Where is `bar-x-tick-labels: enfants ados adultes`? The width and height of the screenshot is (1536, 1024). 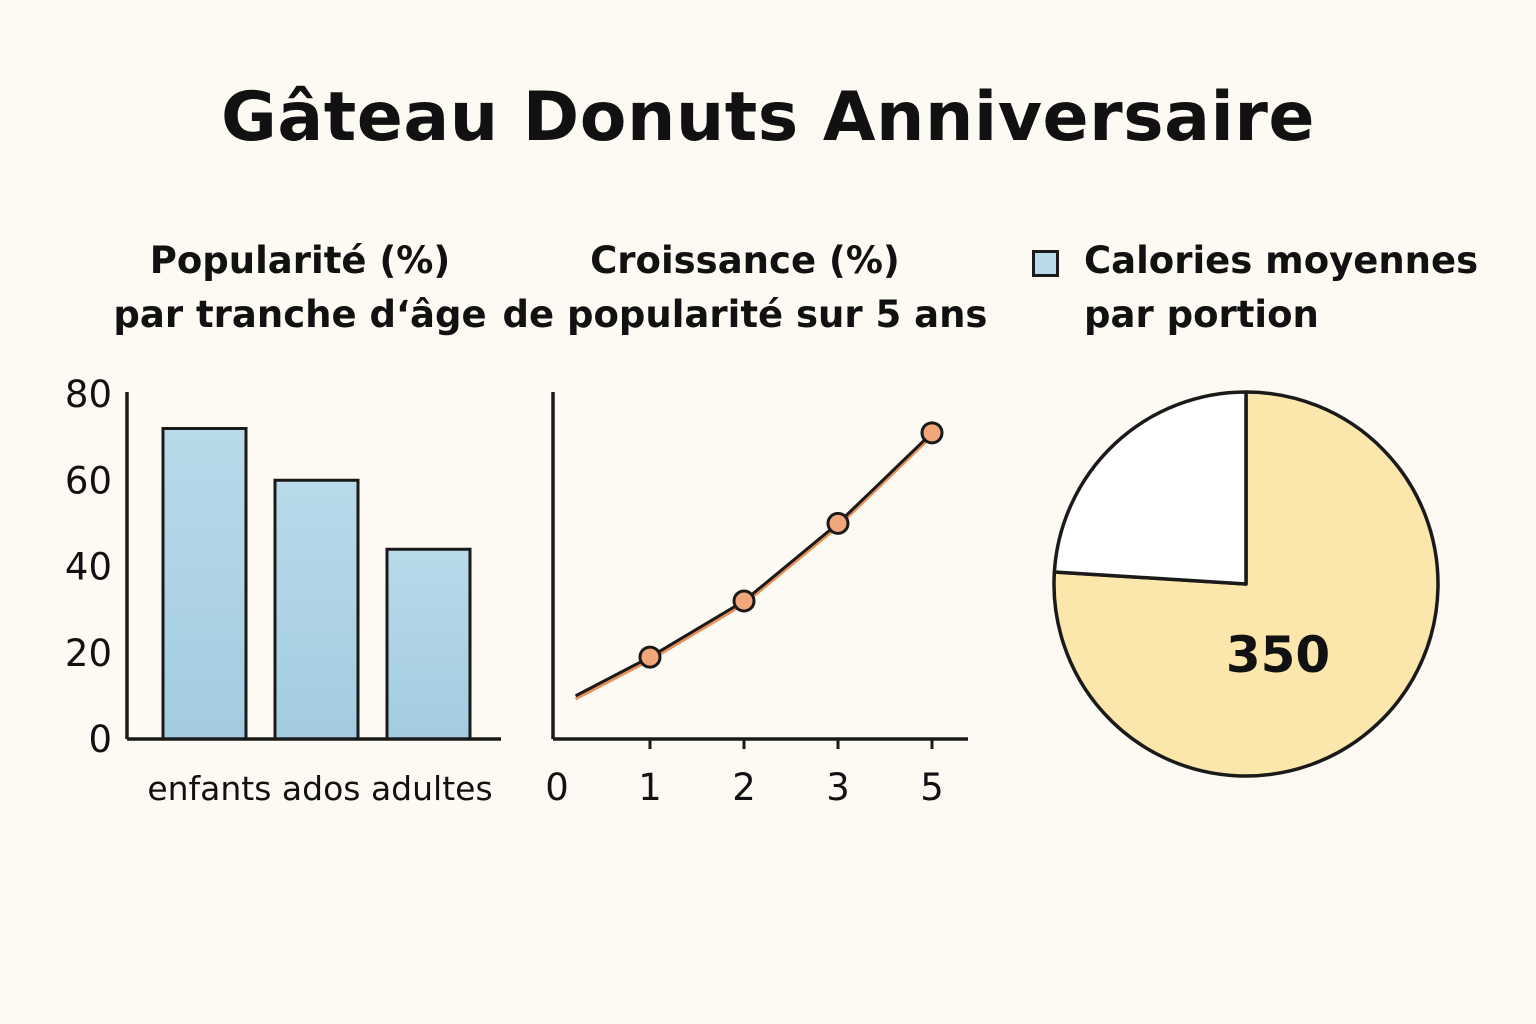
bar-x-tick-labels: enfants ados adultes is located at coordinates (319, 788).